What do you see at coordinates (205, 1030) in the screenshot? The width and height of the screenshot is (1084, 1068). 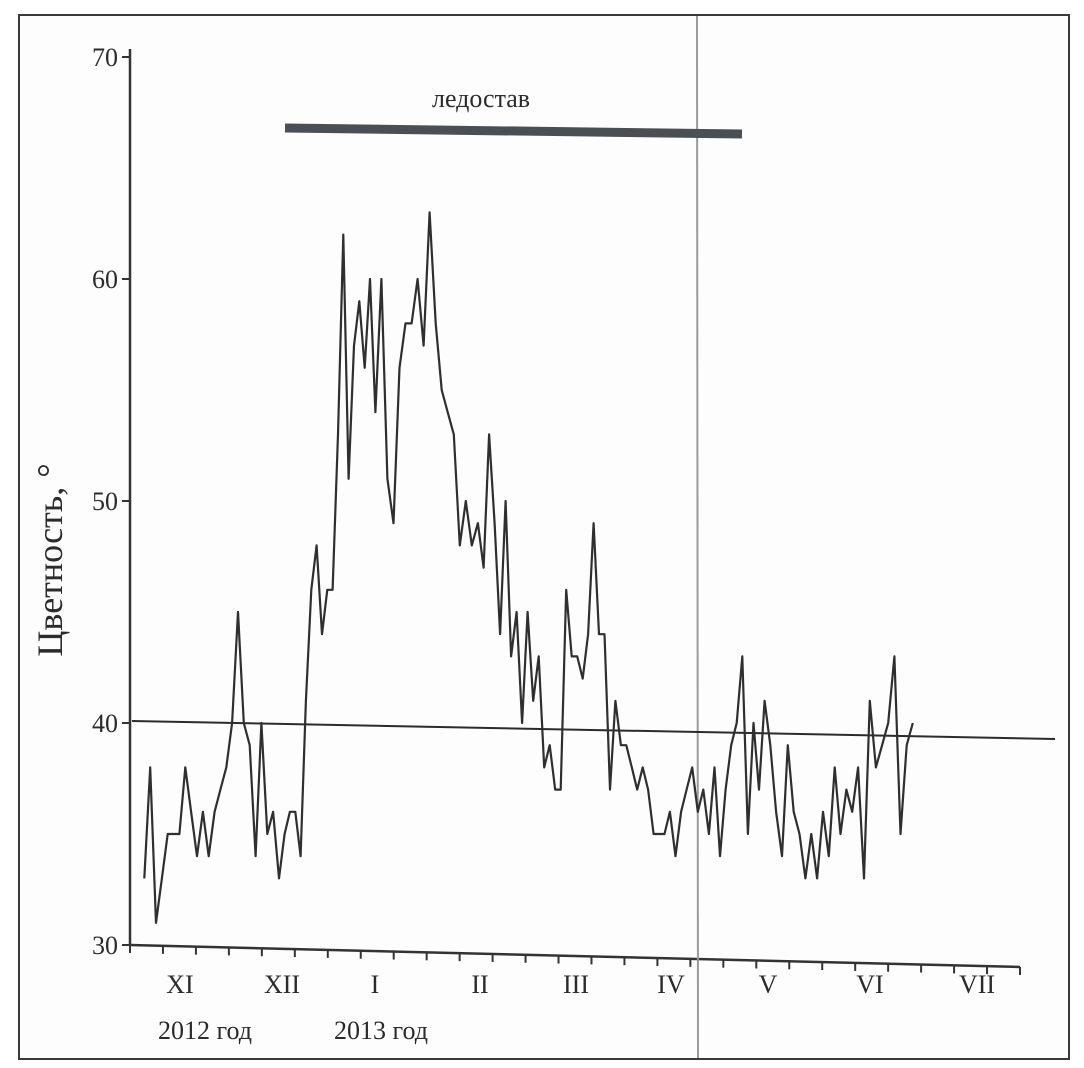 I see `year-label-2012: 2012 год` at bounding box center [205, 1030].